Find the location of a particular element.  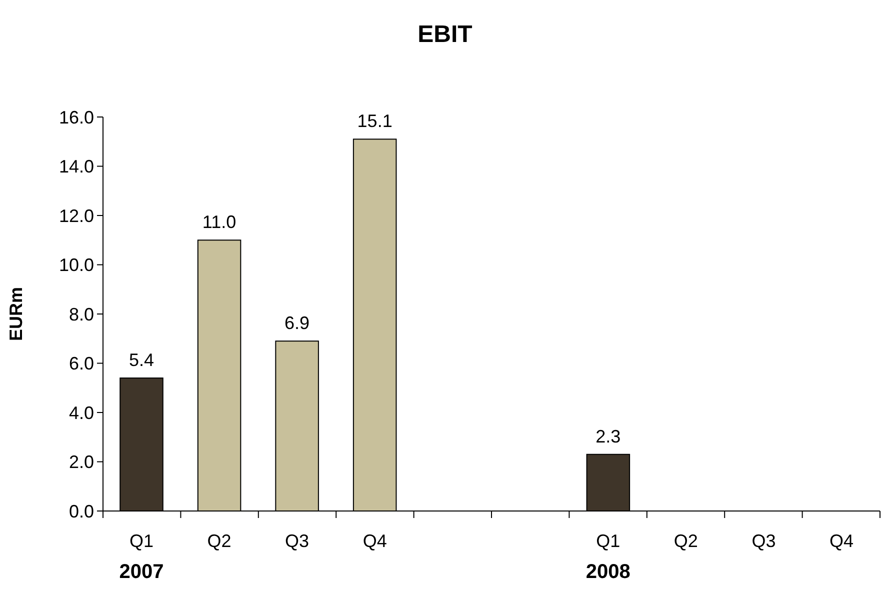

y-tick-label: 14.0 is located at coordinates (76, 166).